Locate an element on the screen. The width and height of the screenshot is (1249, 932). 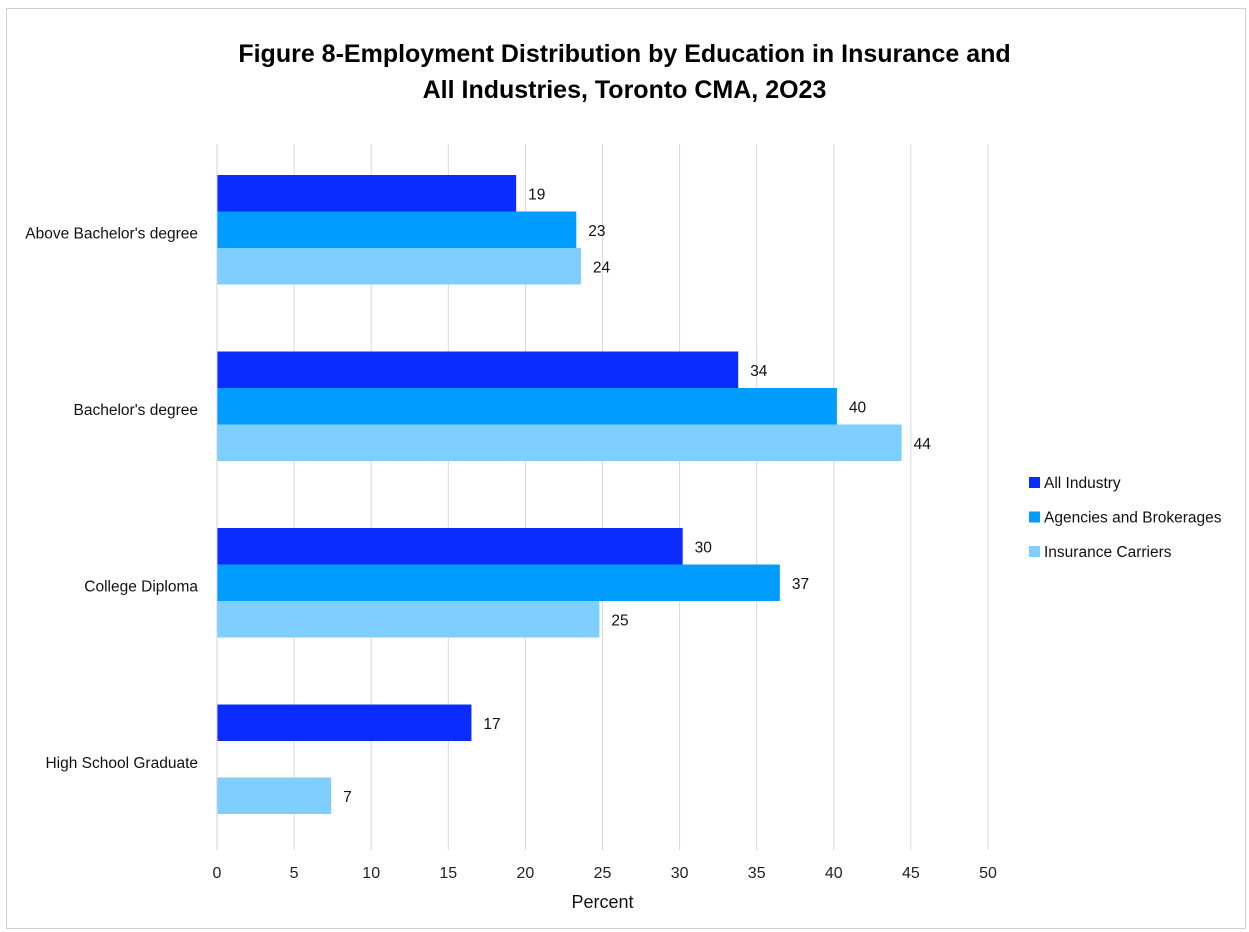
x-tick-label: 35 is located at coordinates (757, 873).